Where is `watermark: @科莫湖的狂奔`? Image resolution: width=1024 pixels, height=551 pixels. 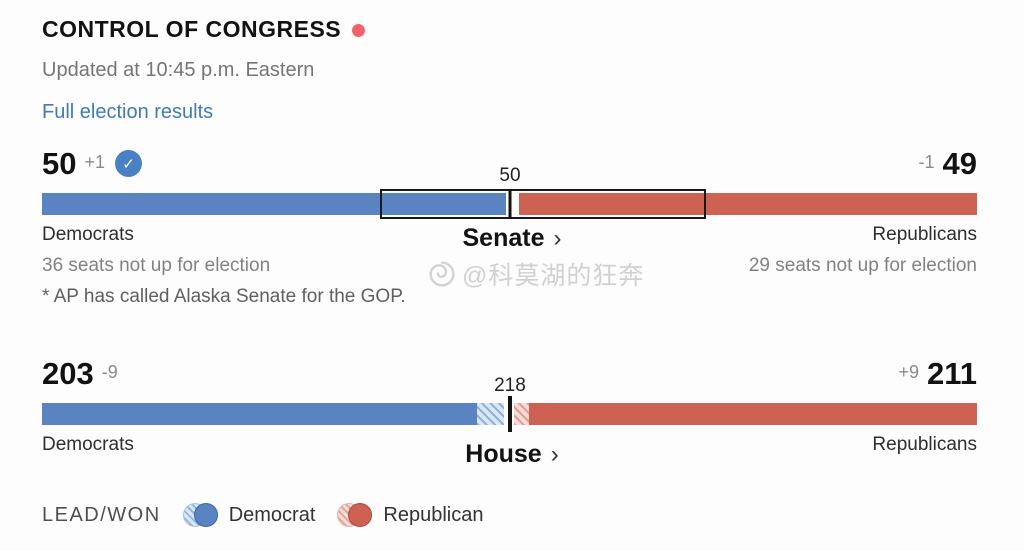
watermark: @科莫湖的狂奔 is located at coordinates (535, 274).